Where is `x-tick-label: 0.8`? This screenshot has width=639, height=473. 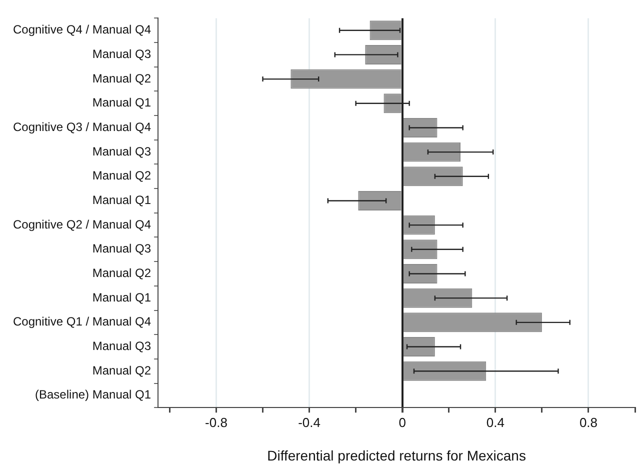
x-tick-label: 0.8 is located at coordinates (588, 422).